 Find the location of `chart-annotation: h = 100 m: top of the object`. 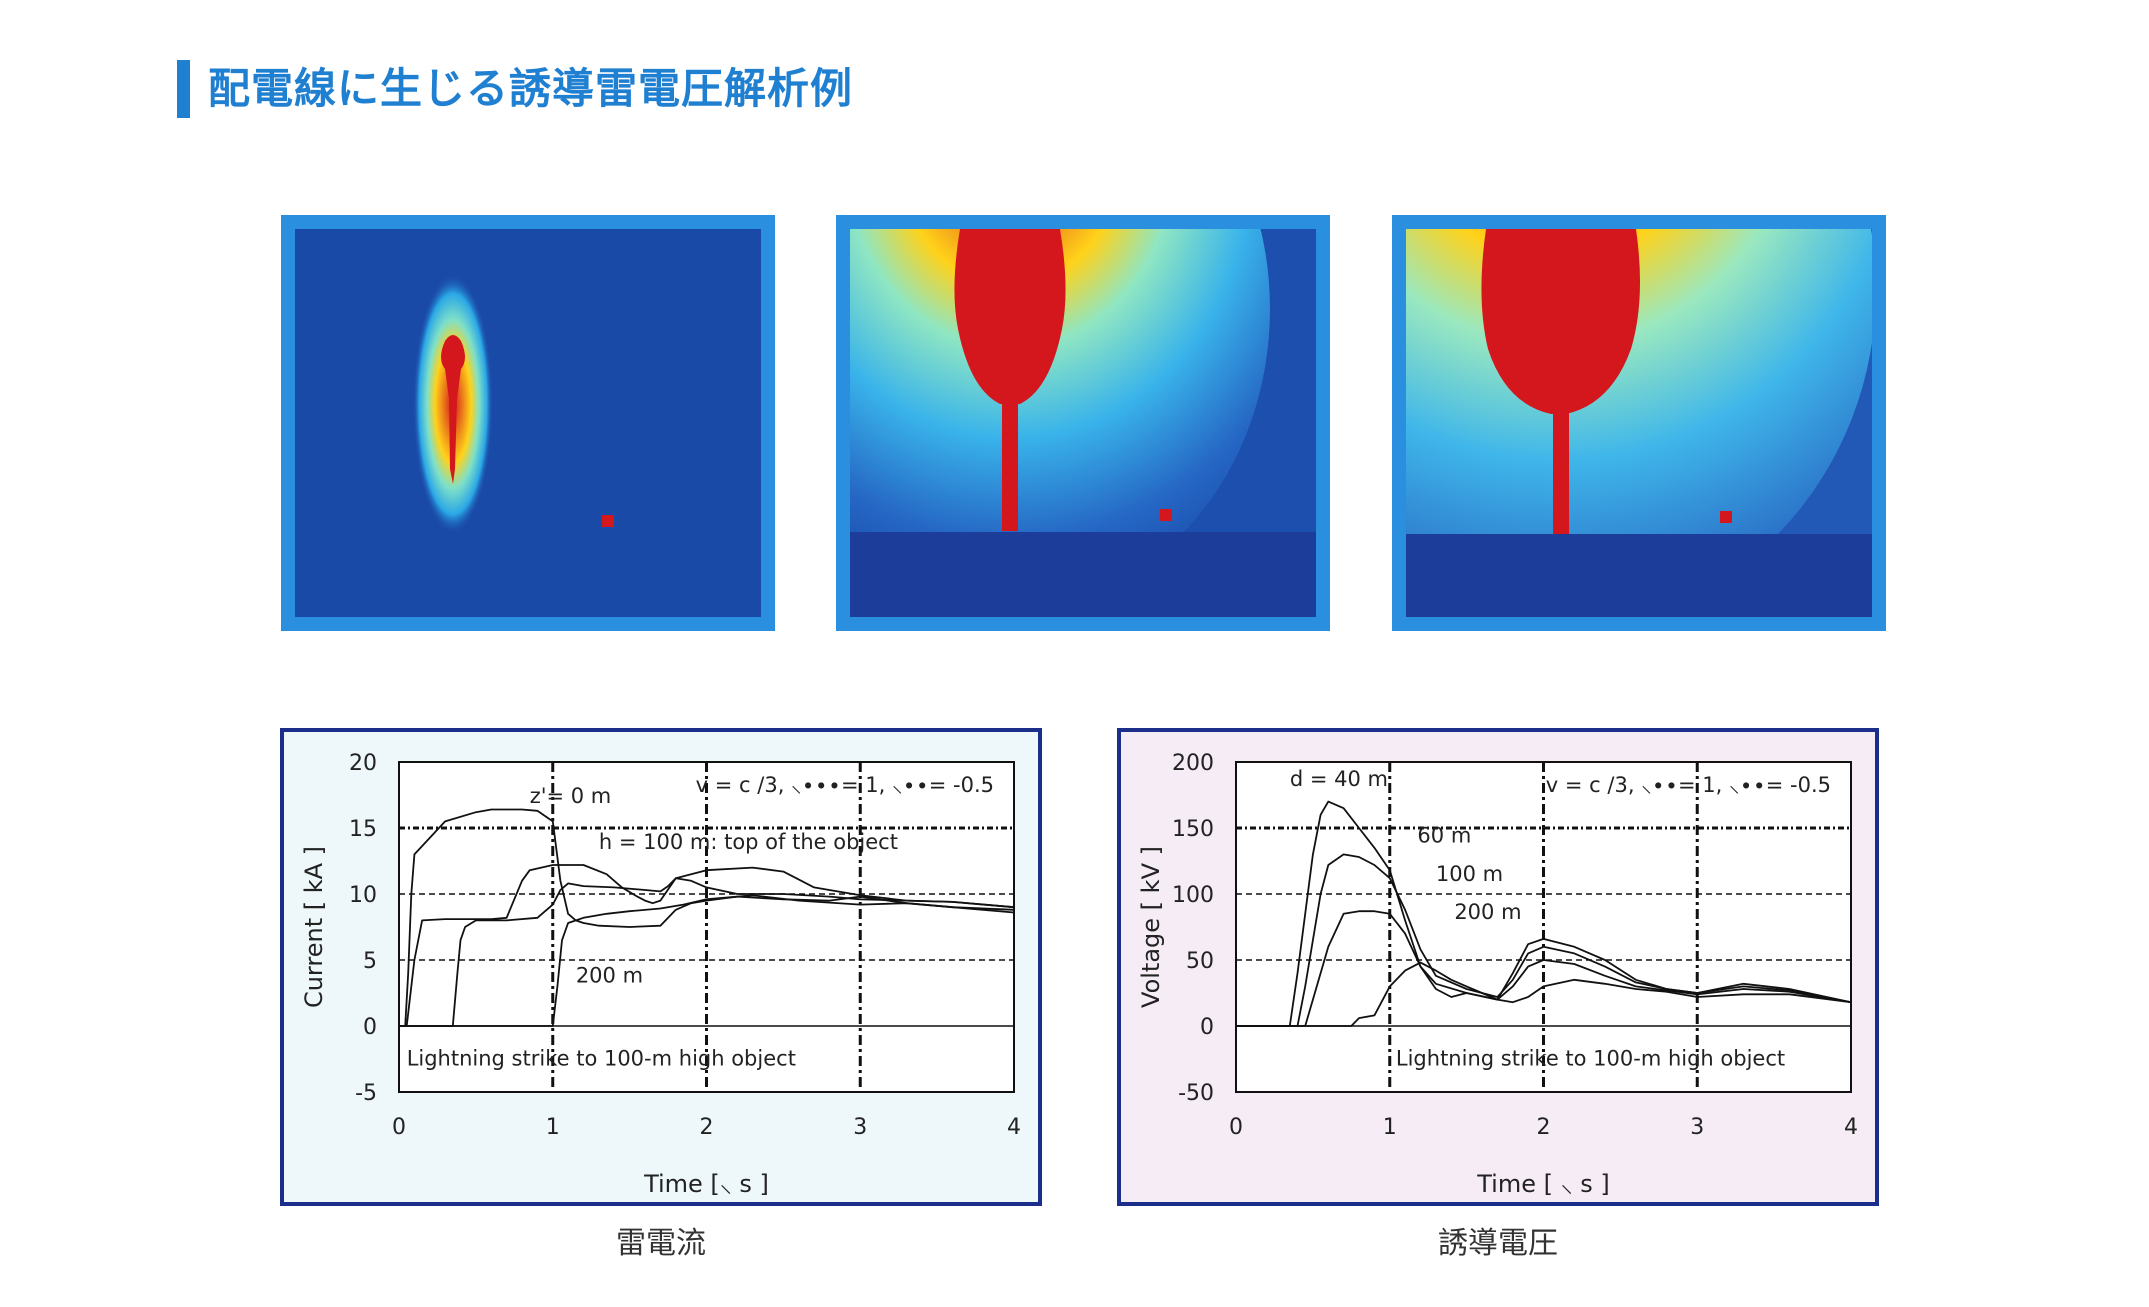

chart-annotation: h = 100 m: top of the object is located at coordinates (748, 842).